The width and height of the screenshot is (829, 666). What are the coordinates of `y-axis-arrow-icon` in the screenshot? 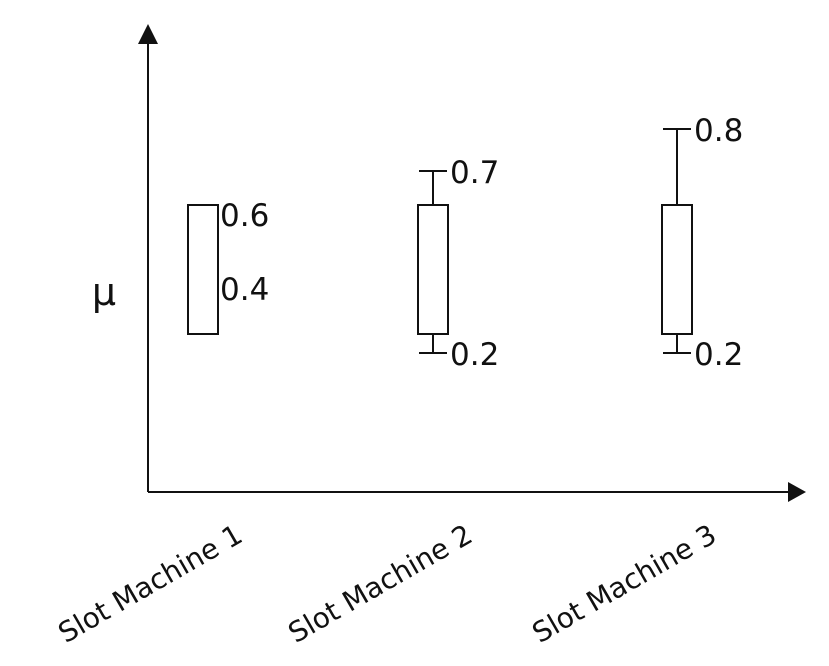 It's located at (148, 34).